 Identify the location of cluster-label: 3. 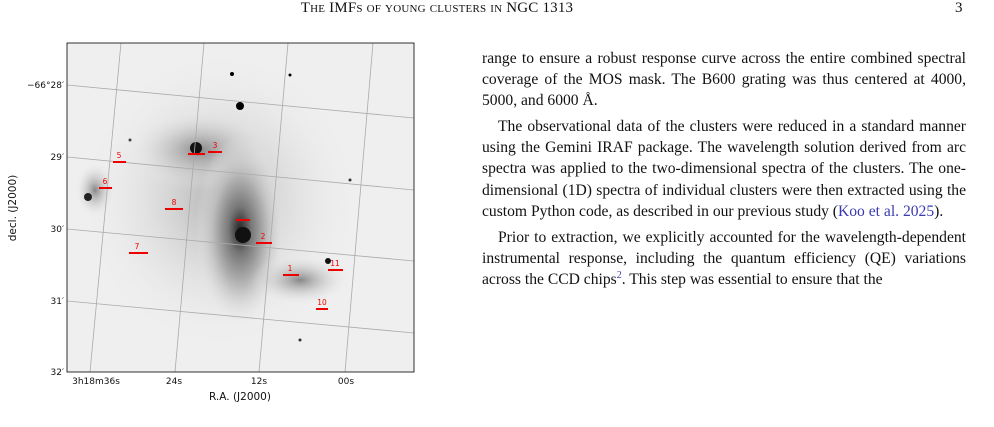
(215, 145).